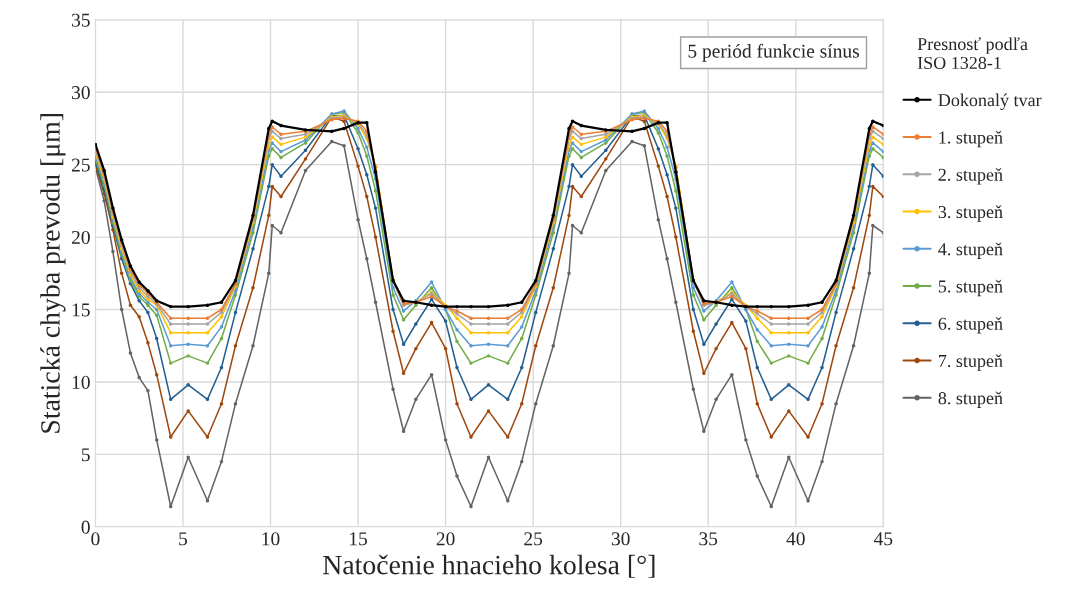  What do you see at coordinates (970, 213) in the screenshot?
I see `legend-label: 3. stupeň` at bounding box center [970, 213].